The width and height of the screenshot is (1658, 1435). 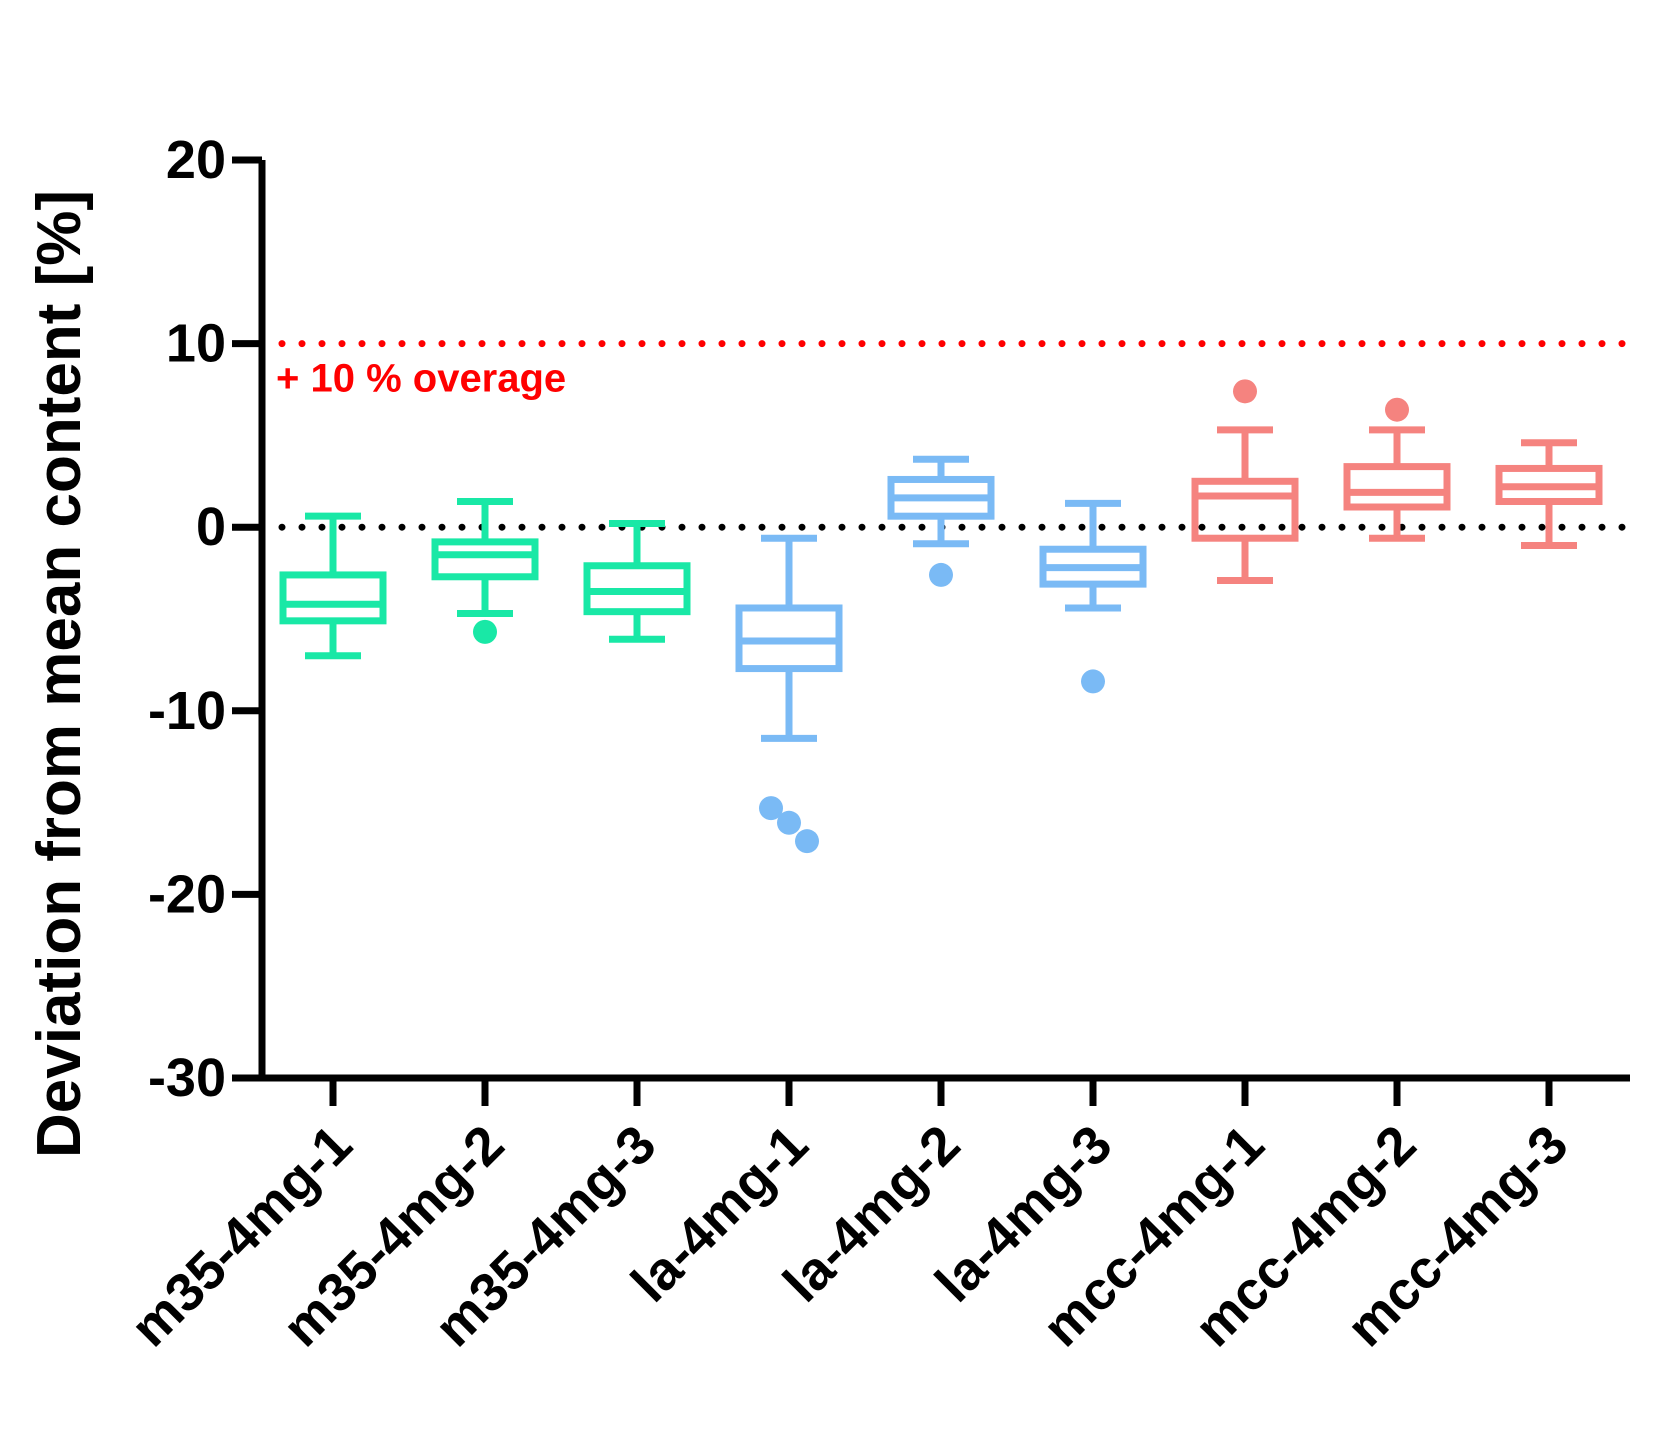 I want to click on y-tick-label: 0, so click(x=211, y=527).